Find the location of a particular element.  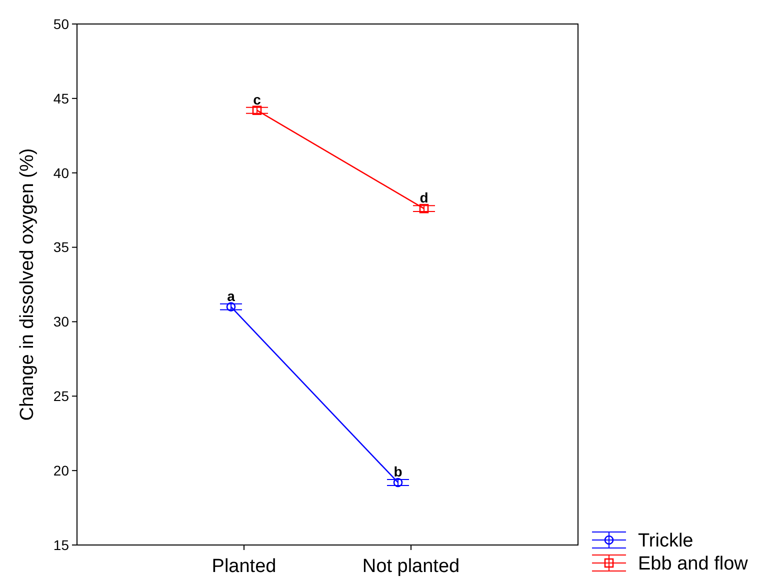

y-axis-title: Change in dissolved oxygen (%) is located at coordinates (27, 284).